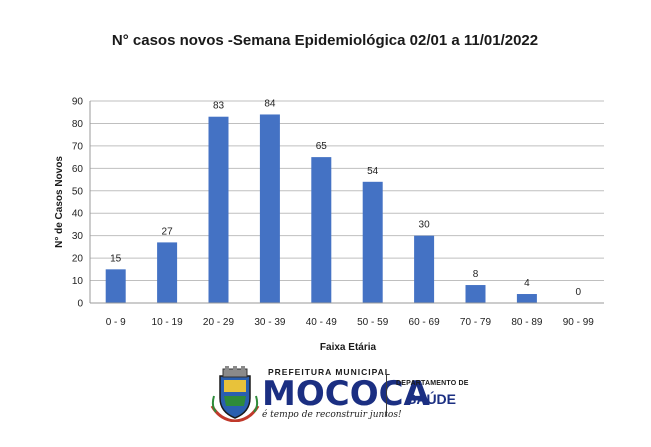 The image size is (651, 447). What do you see at coordinates (168, 322) in the screenshot?
I see `x-tick-label: 10 - 19` at bounding box center [168, 322].